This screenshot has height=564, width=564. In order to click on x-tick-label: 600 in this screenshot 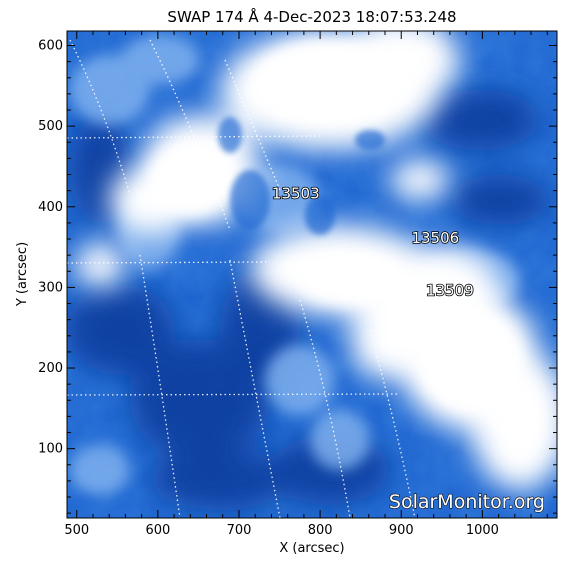, I will do `click(157, 530)`.